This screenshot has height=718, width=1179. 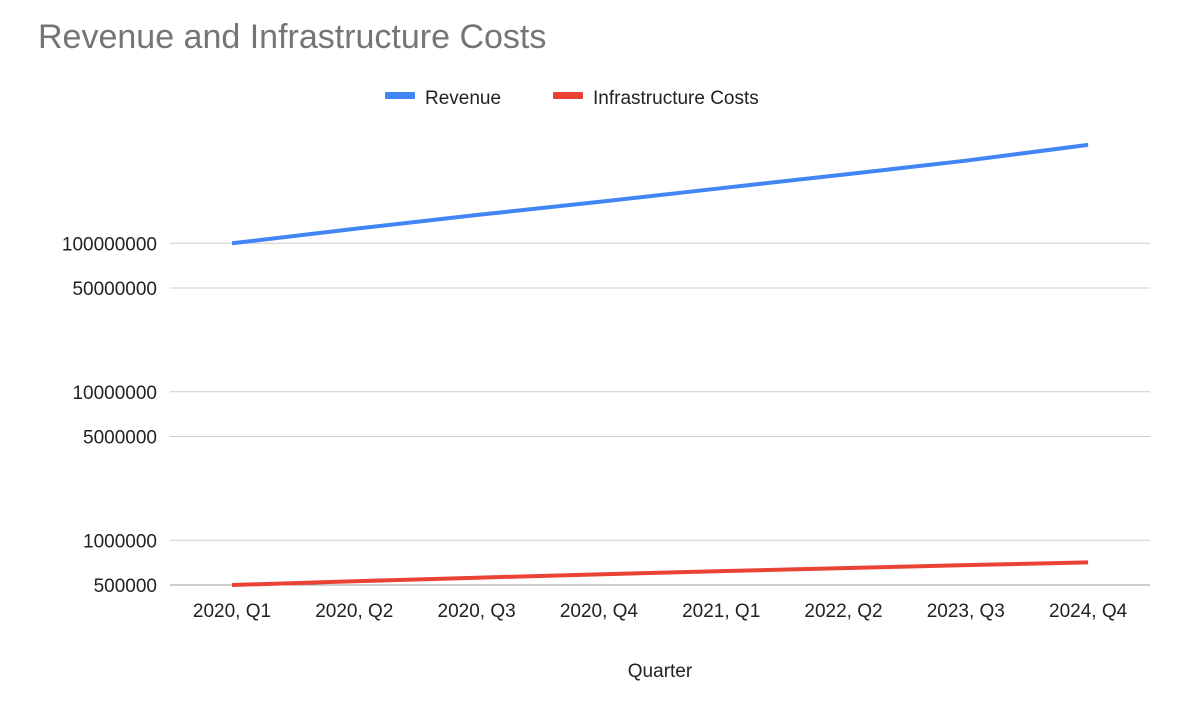 What do you see at coordinates (109, 244) in the screenshot?
I see `y-tick-label: 100000000` at bounding box center [109, 244].